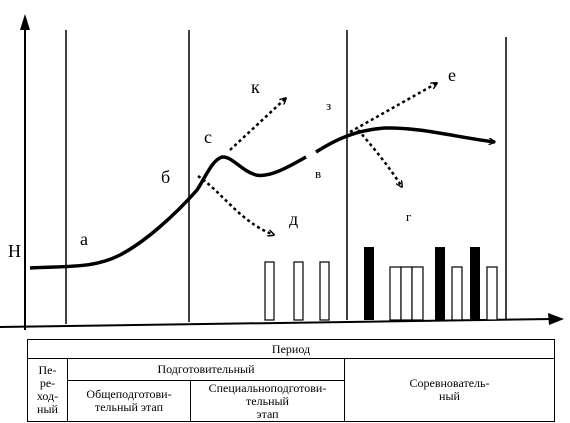 This screenshot has width=570, height=423. Describe the element at coordinates (291, 349) in the screenshot. I see `period-header: Период` at that location.